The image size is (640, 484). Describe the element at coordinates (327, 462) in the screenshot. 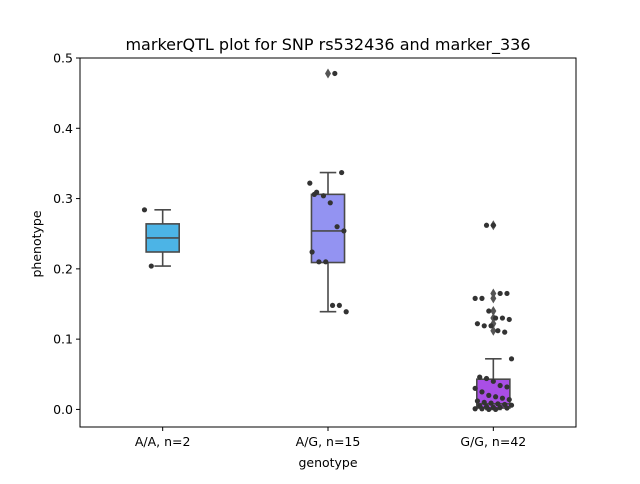

I see `x-axis-label: genotype` at that location.